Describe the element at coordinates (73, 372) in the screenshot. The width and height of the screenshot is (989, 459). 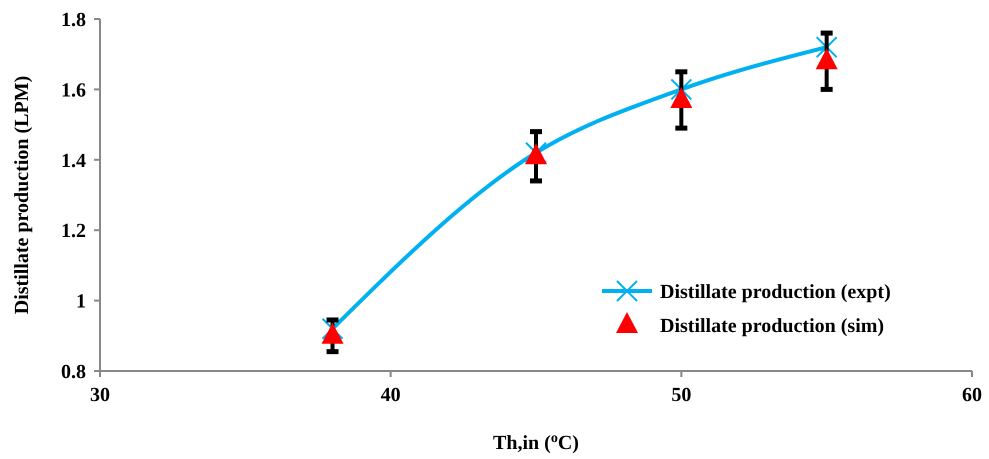
I see `y-tick-label: 0.8` at that location.